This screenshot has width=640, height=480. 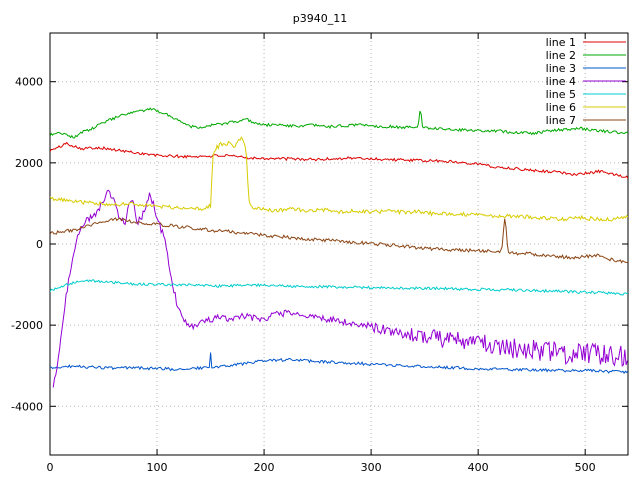 What do you see at coordinates (586, 68) in the screenshot?
I see `legend-item: line 3` at bounding box center [586, 68].